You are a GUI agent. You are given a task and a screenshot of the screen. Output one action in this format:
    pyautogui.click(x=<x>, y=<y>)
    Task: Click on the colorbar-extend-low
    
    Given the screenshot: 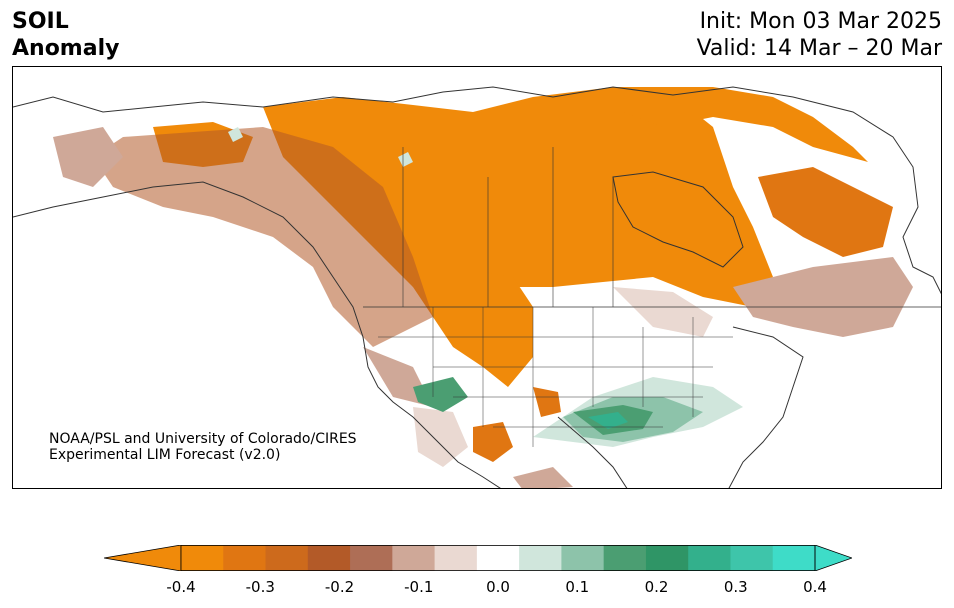 What is the action you would take?
    pyautogui.click(x=143, y=558)
    